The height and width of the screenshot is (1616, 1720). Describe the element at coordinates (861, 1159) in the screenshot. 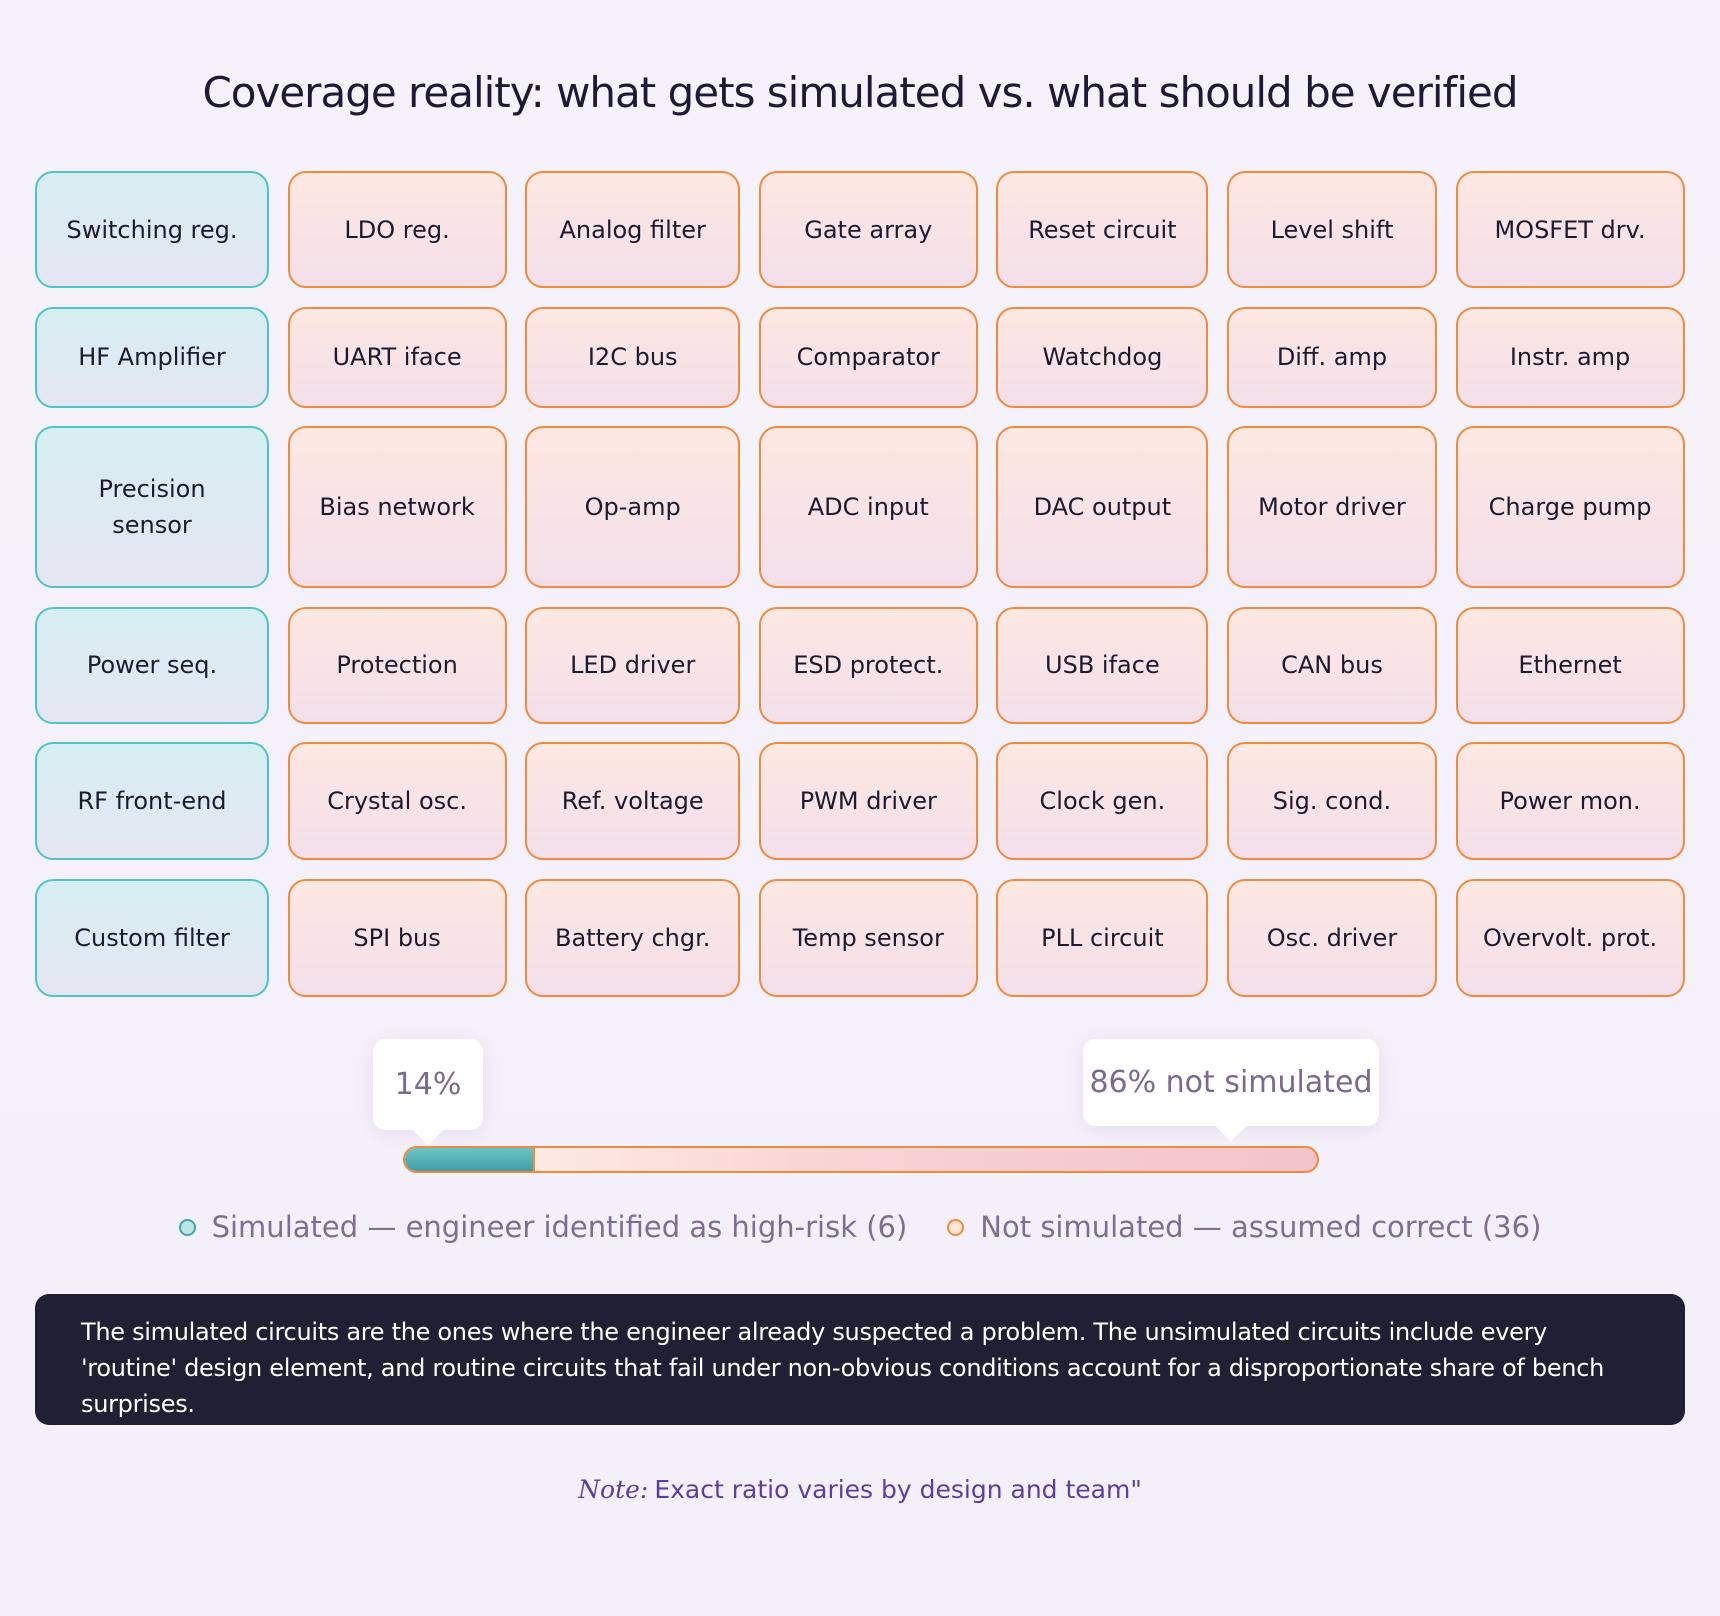

I see `progress-bar` at that location.